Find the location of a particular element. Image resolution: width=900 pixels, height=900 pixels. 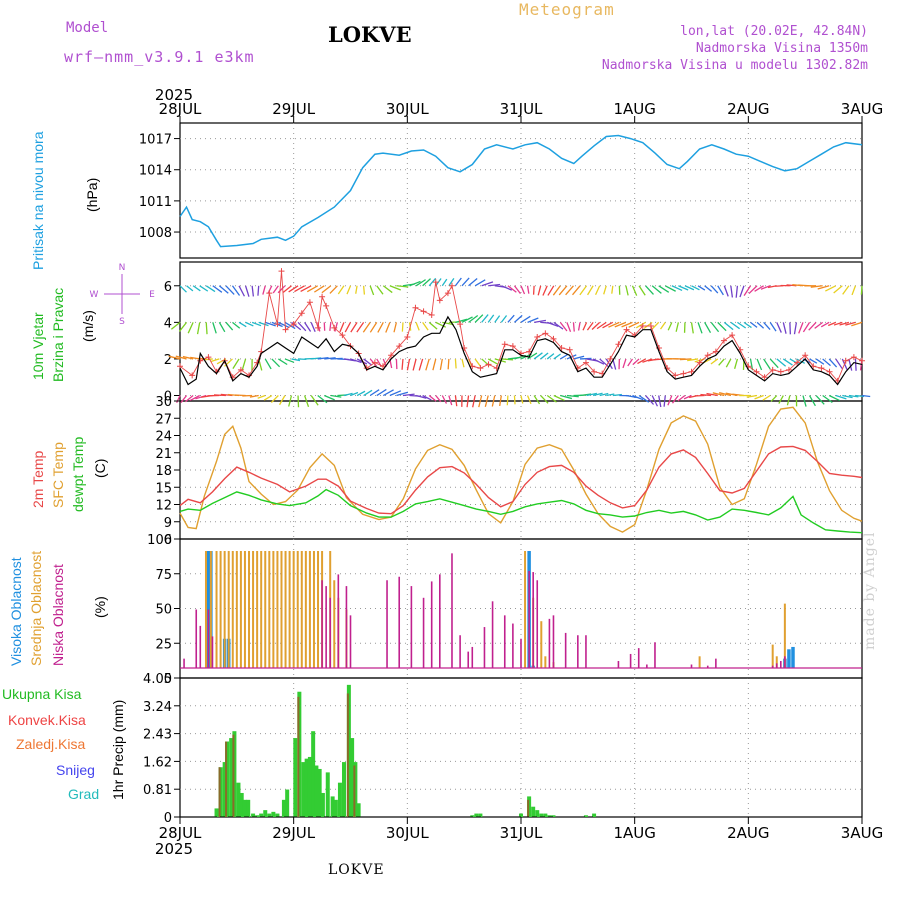

legend-conv-precip: Konvek.Kisa is located at coordinates (47, 720).